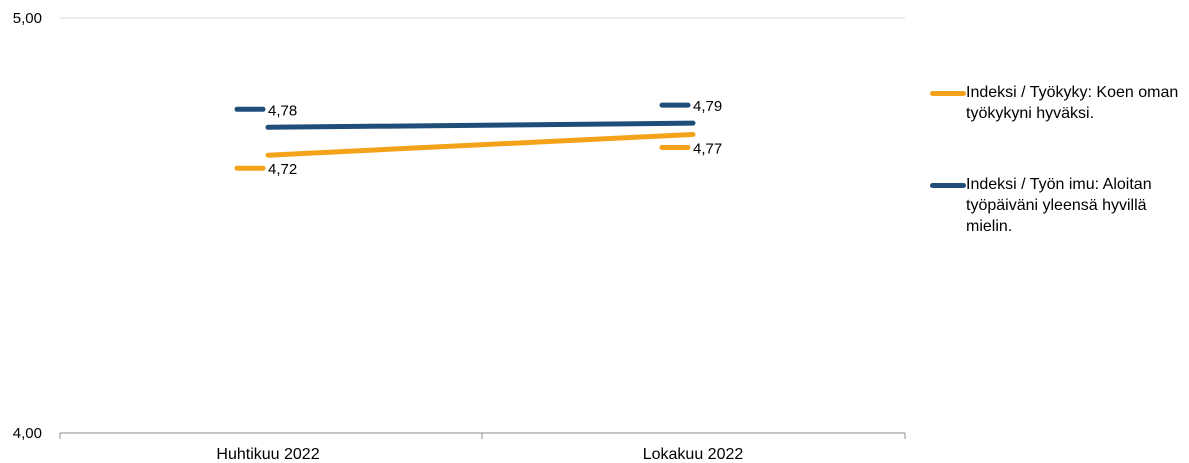  I want to click on y-tick-label-max: 5,00, so click(27, 18).